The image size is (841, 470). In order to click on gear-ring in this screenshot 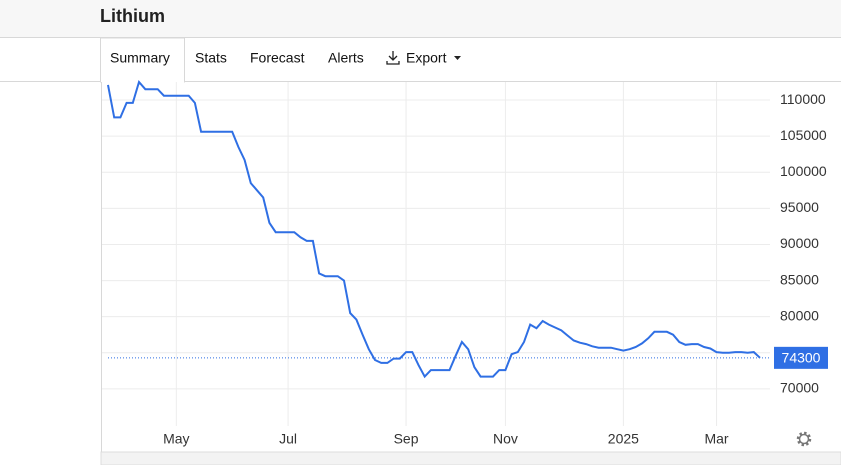, I will do `click(804, 439)`.